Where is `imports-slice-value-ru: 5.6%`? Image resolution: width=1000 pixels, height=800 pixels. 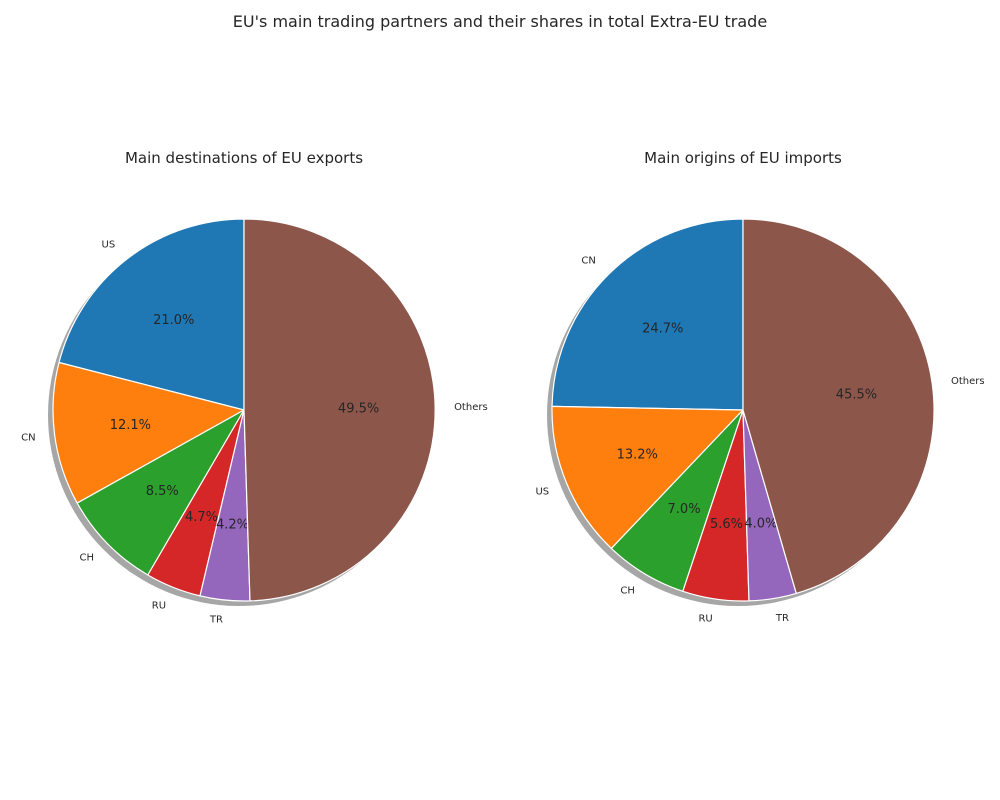
imports-slice-value-ru: 5.6% is located at coordinates (726, 524).